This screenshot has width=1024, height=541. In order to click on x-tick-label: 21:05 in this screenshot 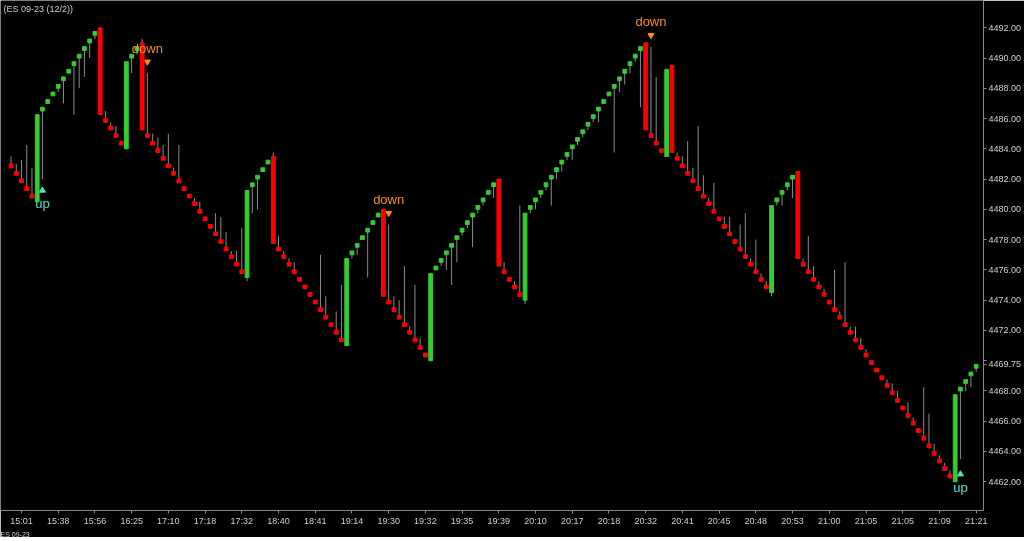, I will do `click(902, 520)`.